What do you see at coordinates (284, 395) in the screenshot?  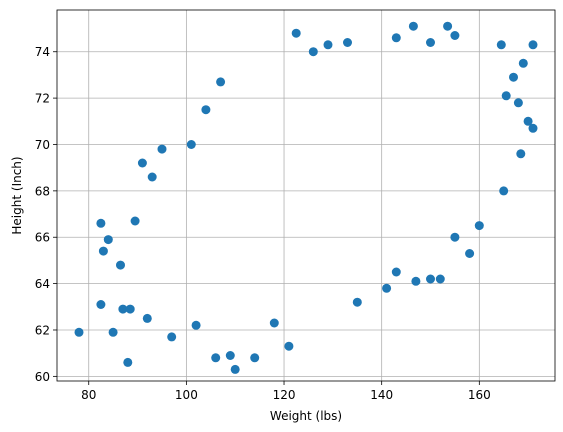 I see `x-tick-label: 120` at bounding box center [284, 395].